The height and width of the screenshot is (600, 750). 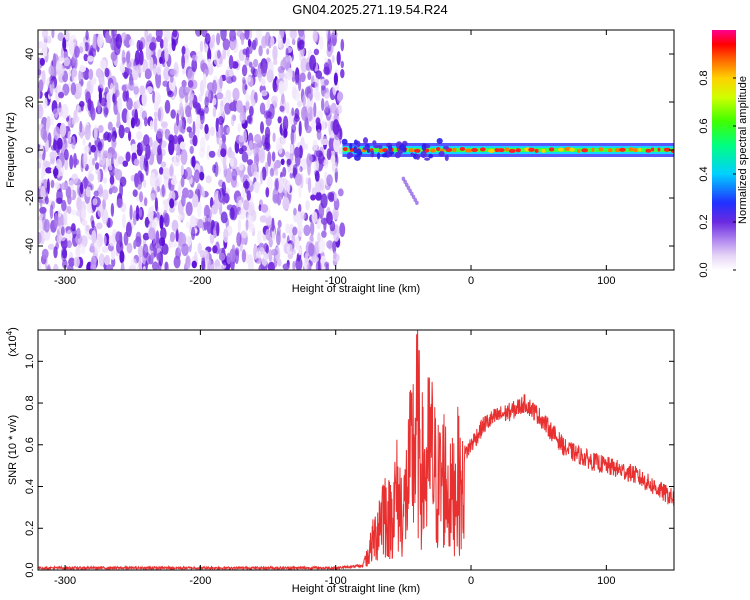 What do you see at coordinates (30, 486) in the screenshot?
I see `y-tick-label: 0.4` at bounding box center [30, 486].